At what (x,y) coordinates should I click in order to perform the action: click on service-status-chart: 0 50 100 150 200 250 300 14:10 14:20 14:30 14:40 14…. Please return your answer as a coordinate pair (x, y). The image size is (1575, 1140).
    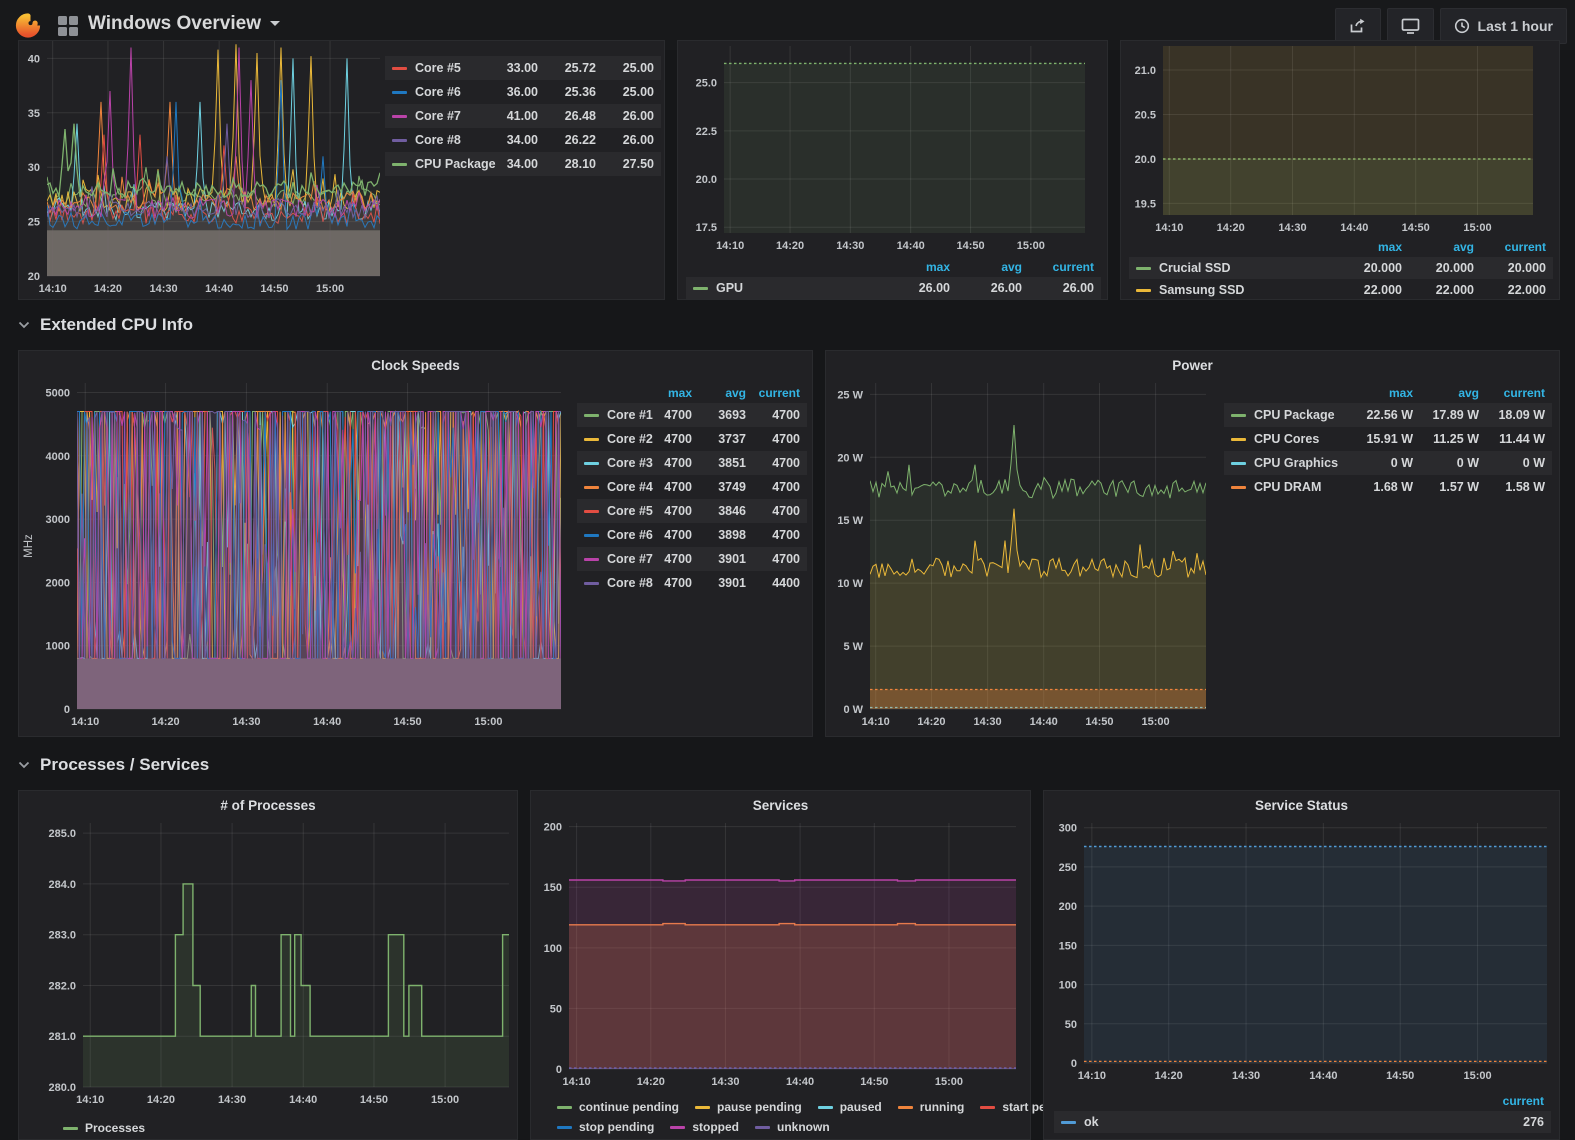
    Looking at the image, I should click on (1302, 954).